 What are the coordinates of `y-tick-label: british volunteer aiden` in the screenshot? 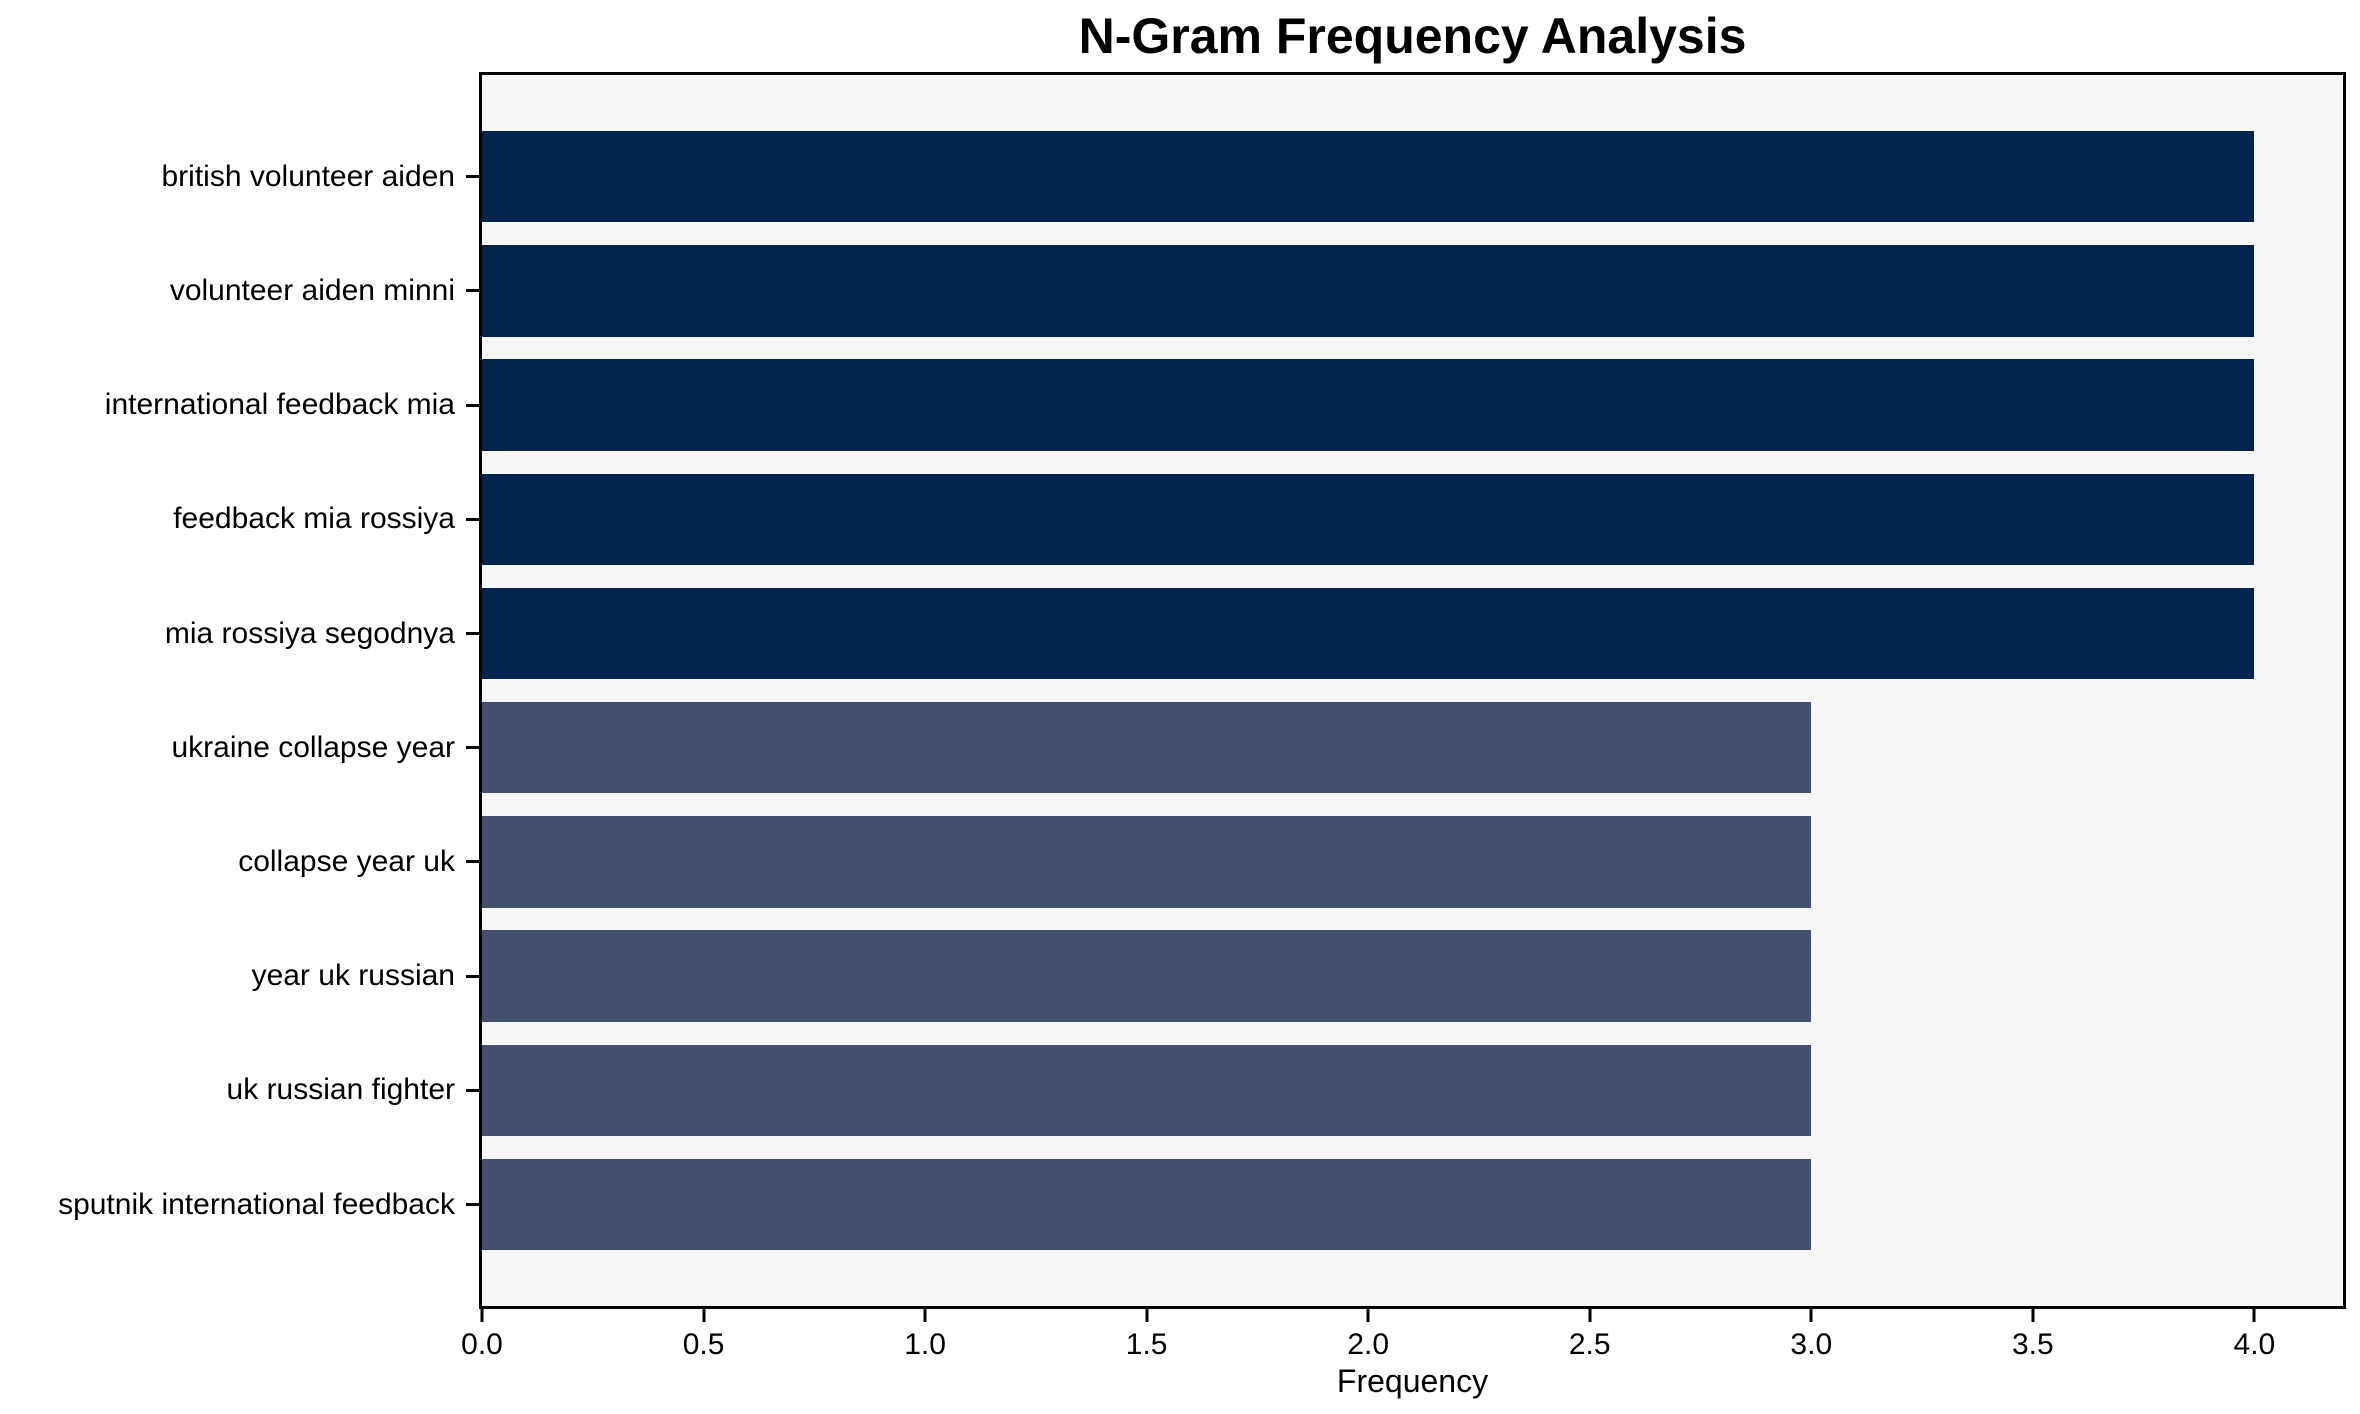 It's located at (308, 176).